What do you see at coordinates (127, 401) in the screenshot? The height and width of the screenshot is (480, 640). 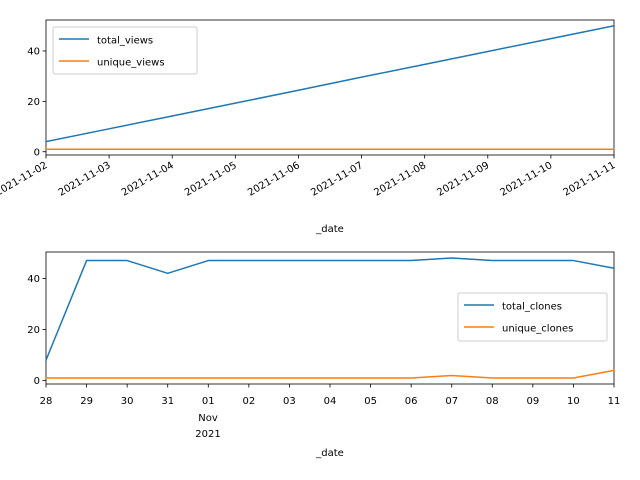 I see `x-tick-label: 30` at bounding box center [127, 401].